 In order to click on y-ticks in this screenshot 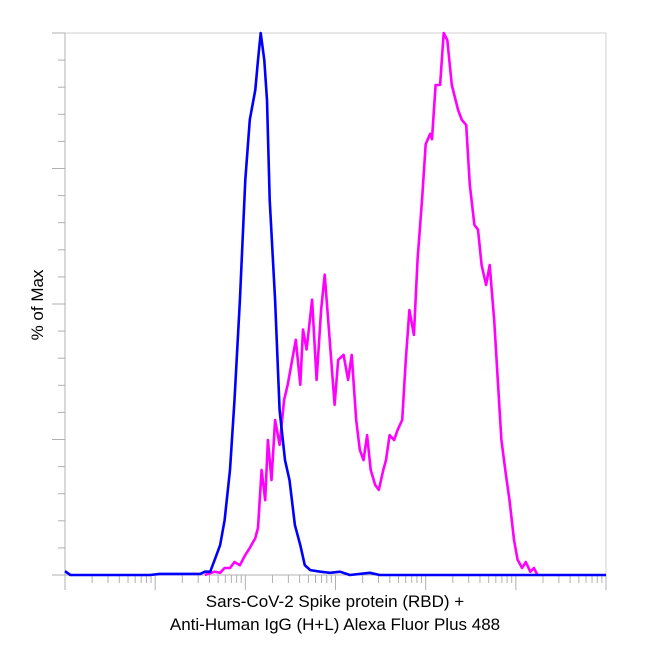, I will do `click(58, 304)`.